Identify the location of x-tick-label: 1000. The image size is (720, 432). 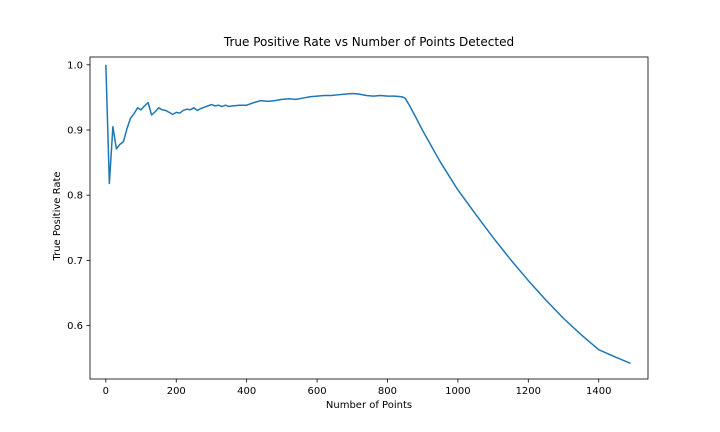
(457, 391).